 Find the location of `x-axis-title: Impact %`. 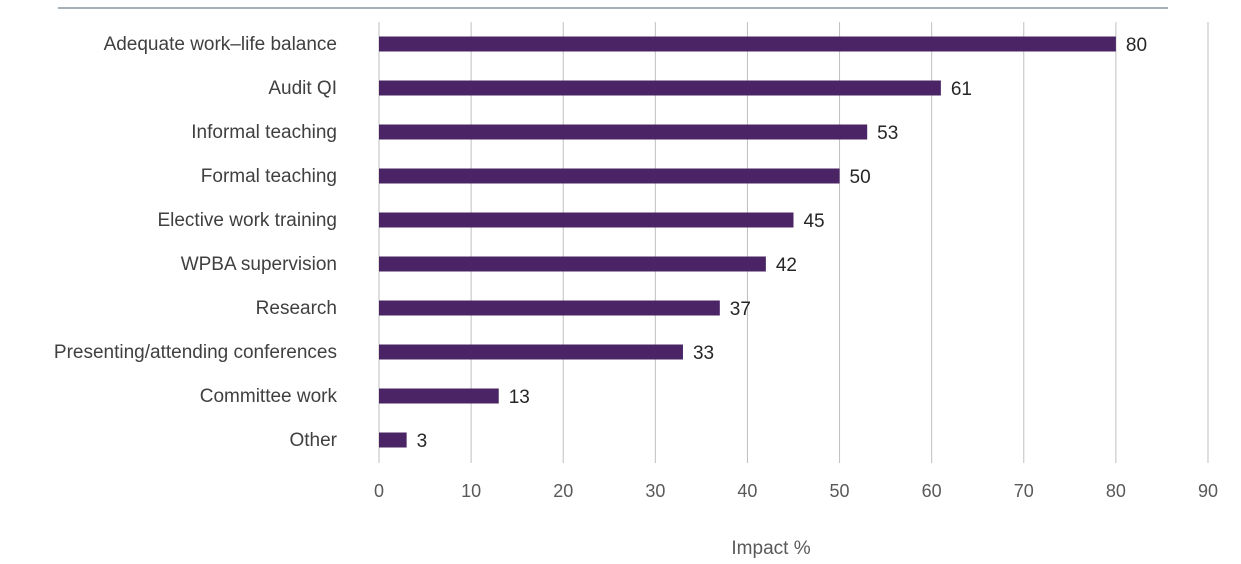

x-axis-title: Impact % is located at coordinates (770, 548).